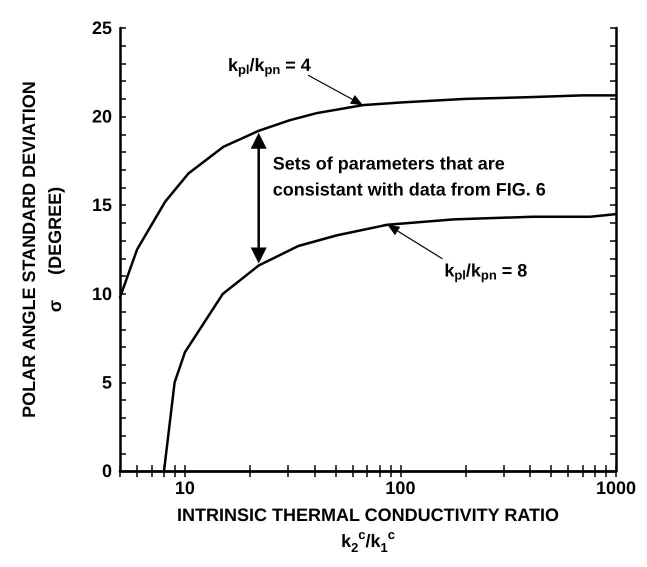 The image size is (647, 567). I want to click on annotation: Sets of parameters that are consistant with data from FIG. 6, so click(409, 177).